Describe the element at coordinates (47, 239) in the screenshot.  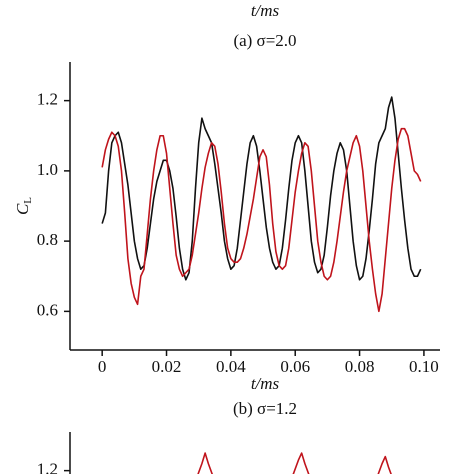
I see `y-tick-label: 0.8` at that location.